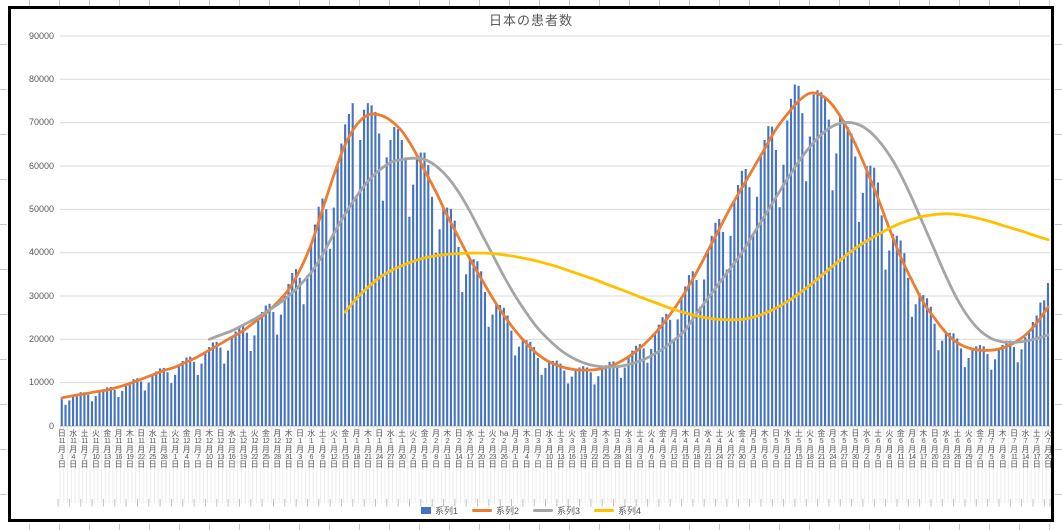 This screenshot has width=1062, height=530. Describe the element at coordinates (231, 449) in the screenshot. I see `x-axis-label: 水 12 月 16 日` at that location.